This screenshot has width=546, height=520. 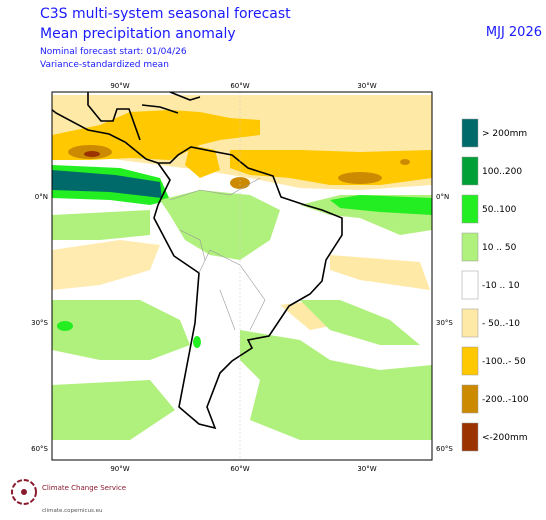 I want to click on start-date: Nominal forecast start: 01/04/26, so click(x=113, y=52).